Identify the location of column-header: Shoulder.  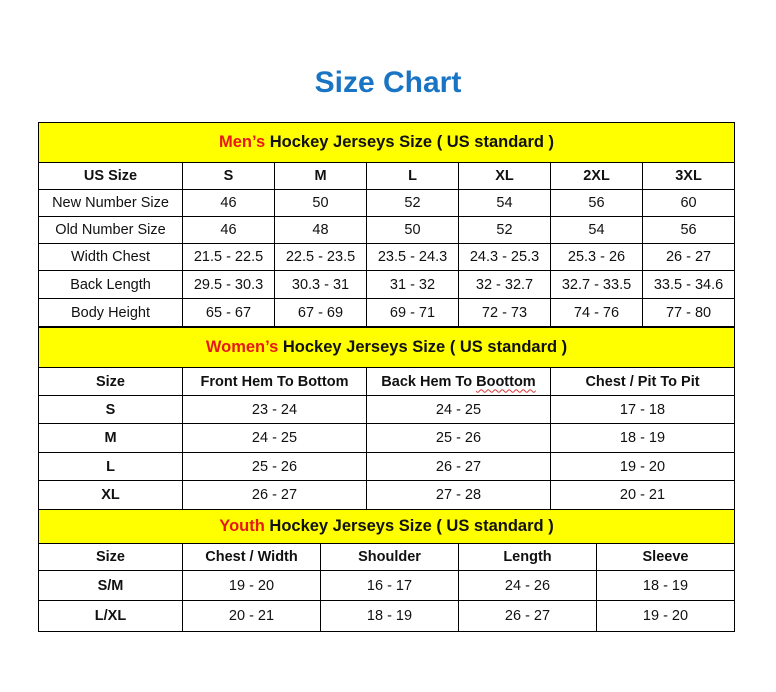
(389, 557).